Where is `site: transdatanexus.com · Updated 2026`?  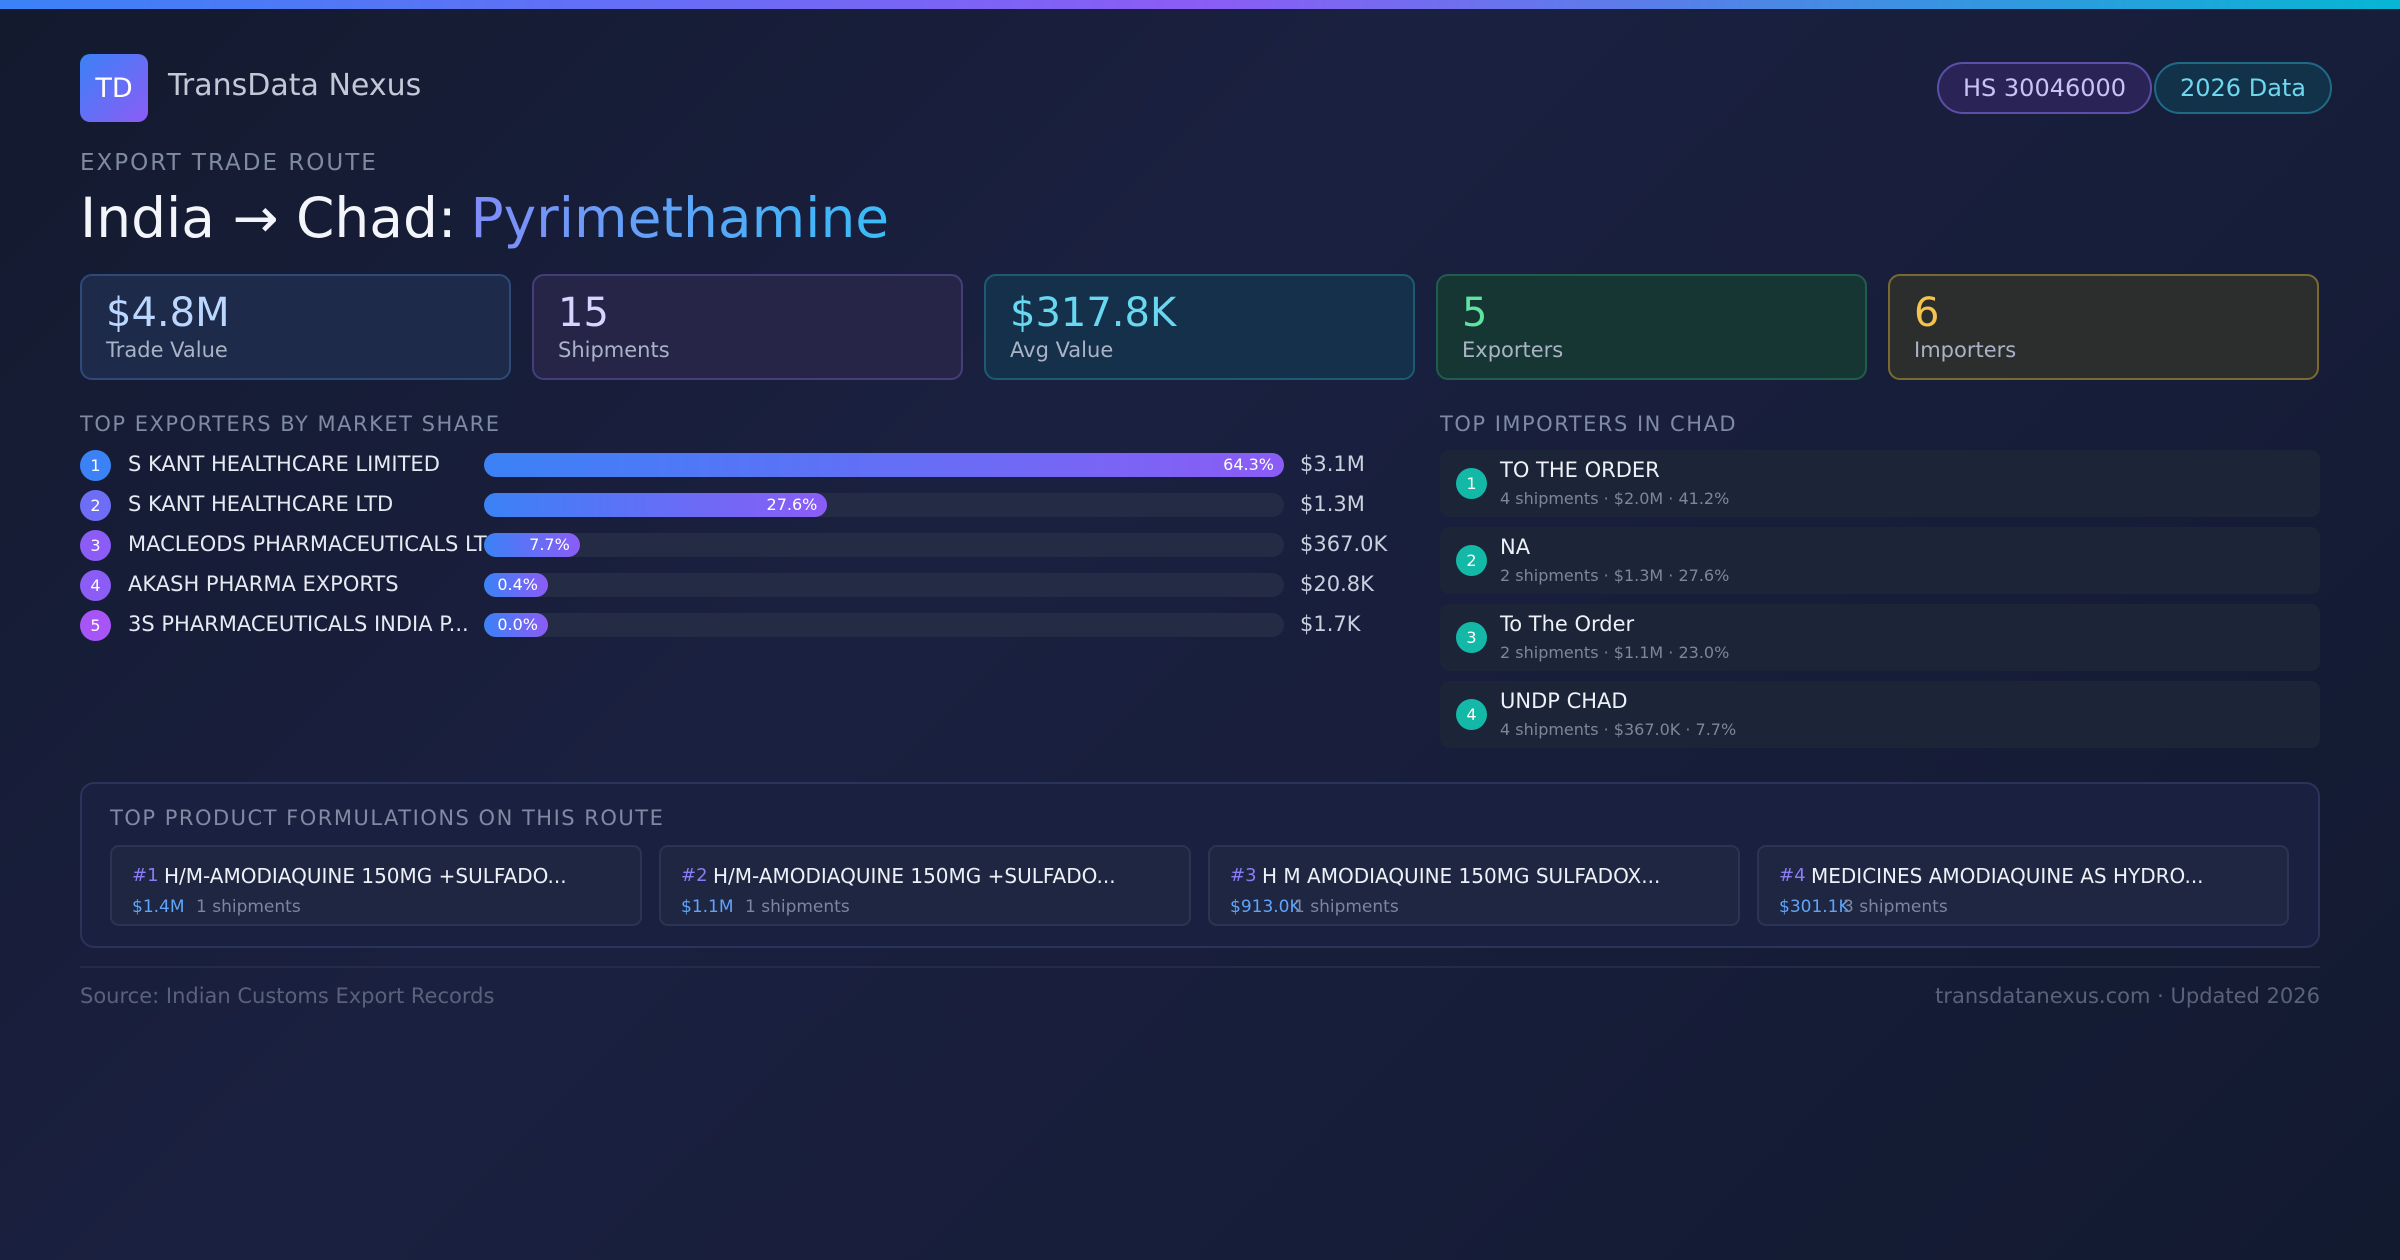 site: transdatanexus.com · Updated 2026 is located at coordinates (2127, 996).